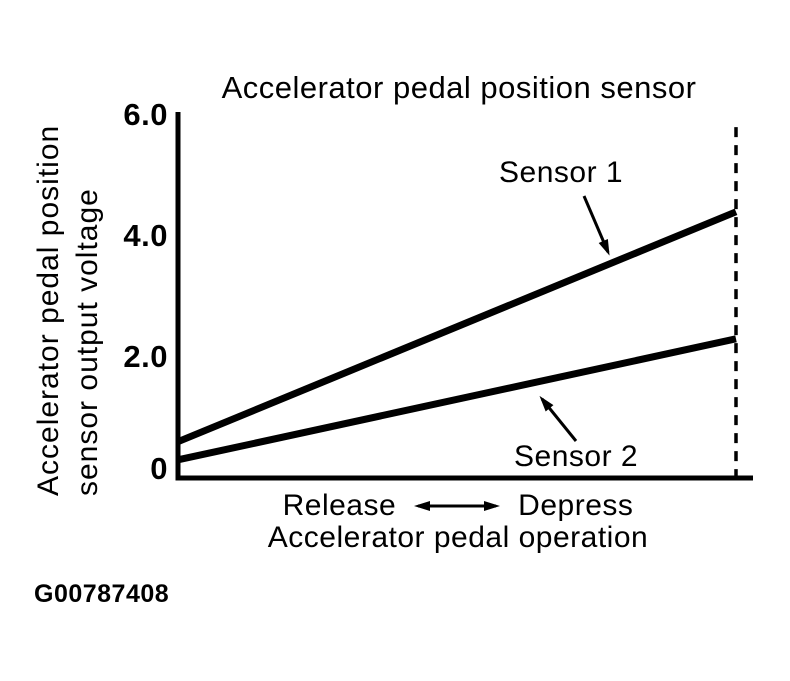 This screenshot has height=681, width=790. Describe the element at coordinates (159, 468) in the screenshot. I see `y-tick-label: 0` at that location.